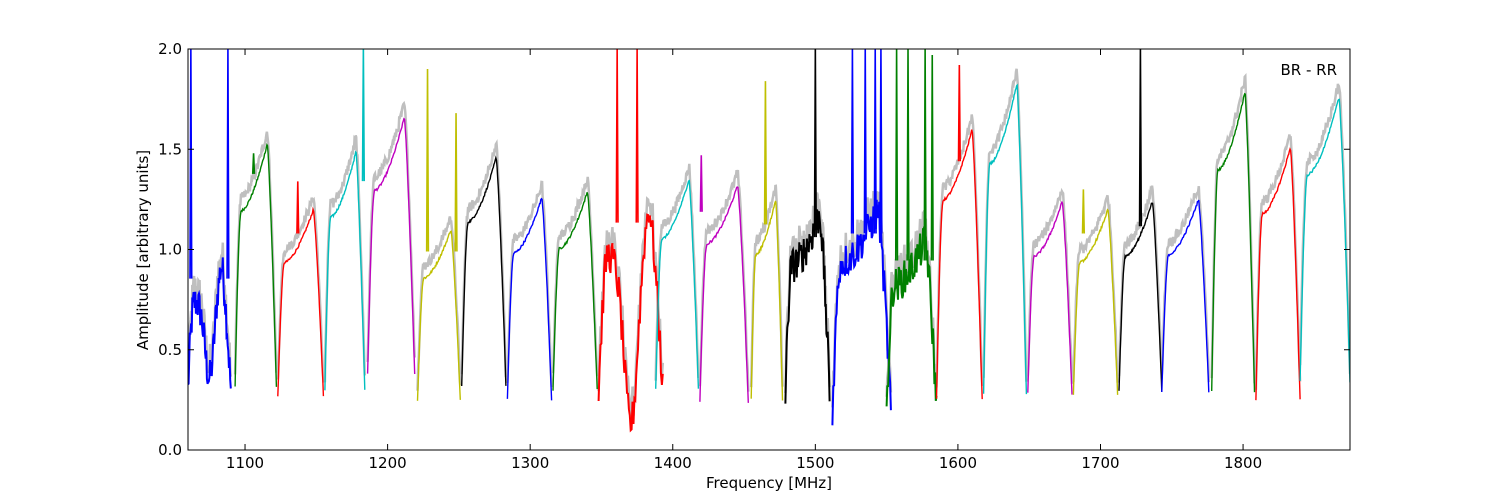  Describe the element at coordinates (170, 49) in the screenshot. I see `y-tick-label-4: 2.0` at that location.